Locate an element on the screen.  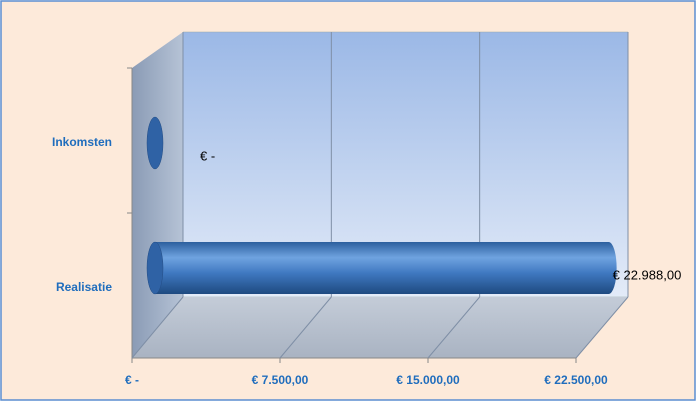
x-tick-label: € 7.500,00 is located at coordinates (280, 380).